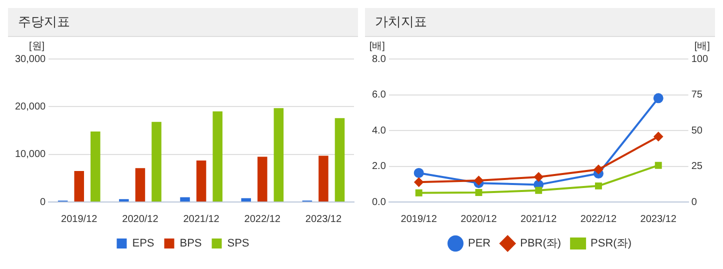 This screenshot has width=723, height=269. What do you see at coordinates (694, 202) in the screenshot?
I see `y2-tick-label: 0` at bounding box center [694, 202].